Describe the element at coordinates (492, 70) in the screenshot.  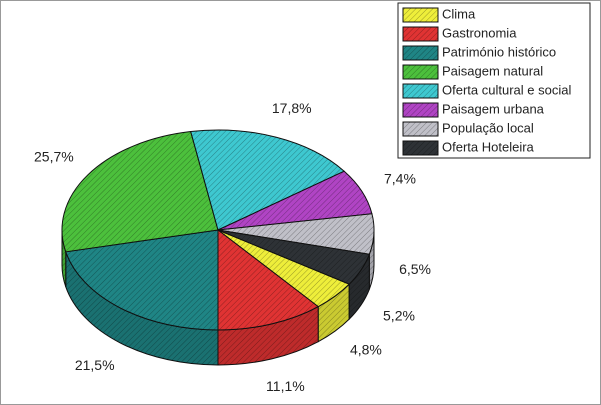
I see `legend-label: Paisagem natural` at that location.